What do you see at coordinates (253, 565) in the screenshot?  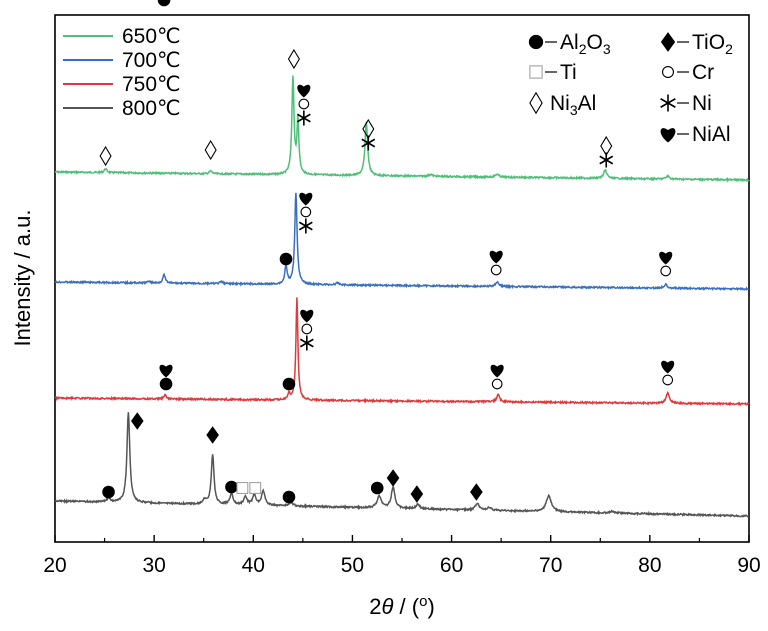 I see `x-tick-label: 40` at bounding box center [253, 565].